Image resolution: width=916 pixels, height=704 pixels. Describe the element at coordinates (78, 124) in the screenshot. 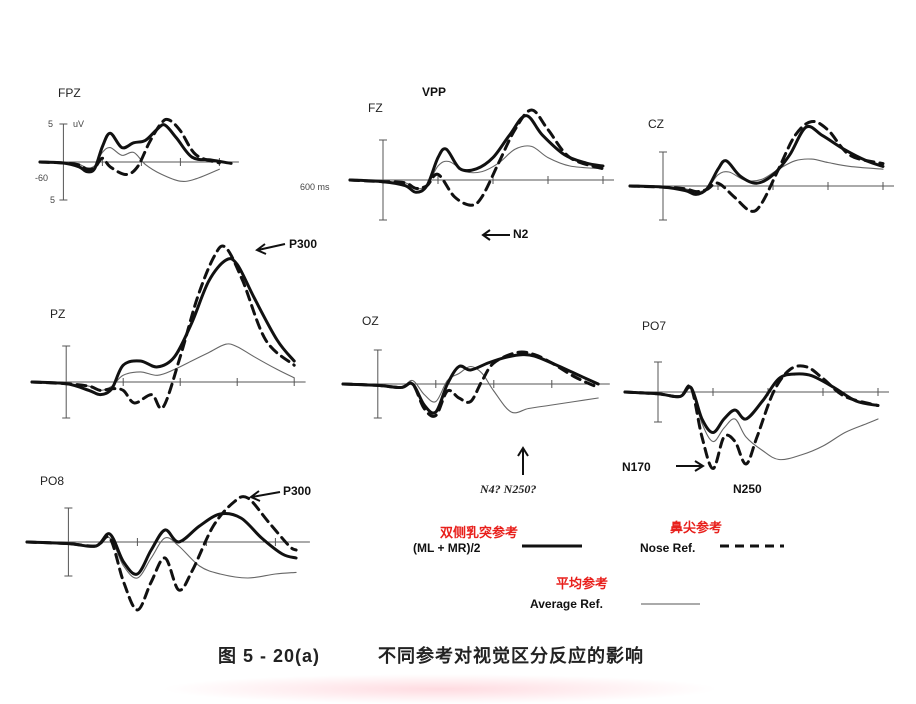

I see `scale-unit-label: uV` at that location.